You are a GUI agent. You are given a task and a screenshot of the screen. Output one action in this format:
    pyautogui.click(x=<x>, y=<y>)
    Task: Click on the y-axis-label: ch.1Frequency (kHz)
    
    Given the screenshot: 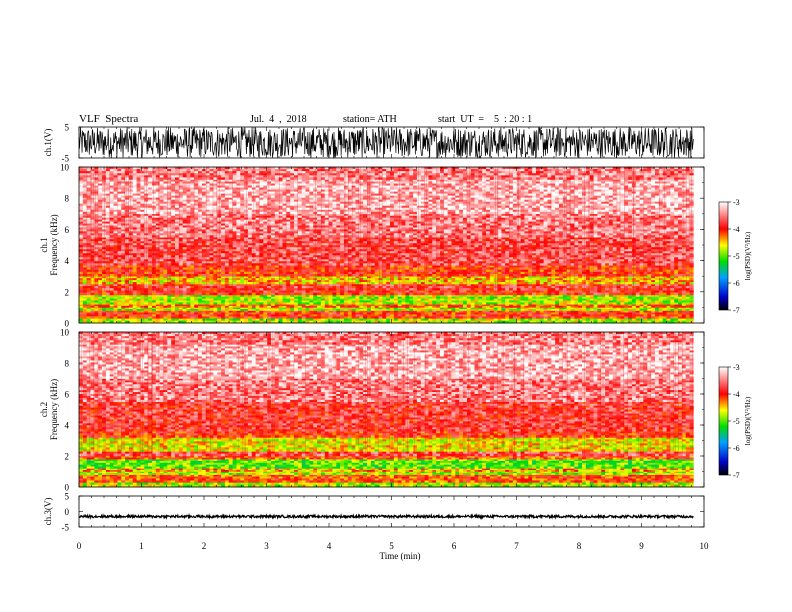 What is the action you would take?
    pyautogui.click(x=49, y=244)
    